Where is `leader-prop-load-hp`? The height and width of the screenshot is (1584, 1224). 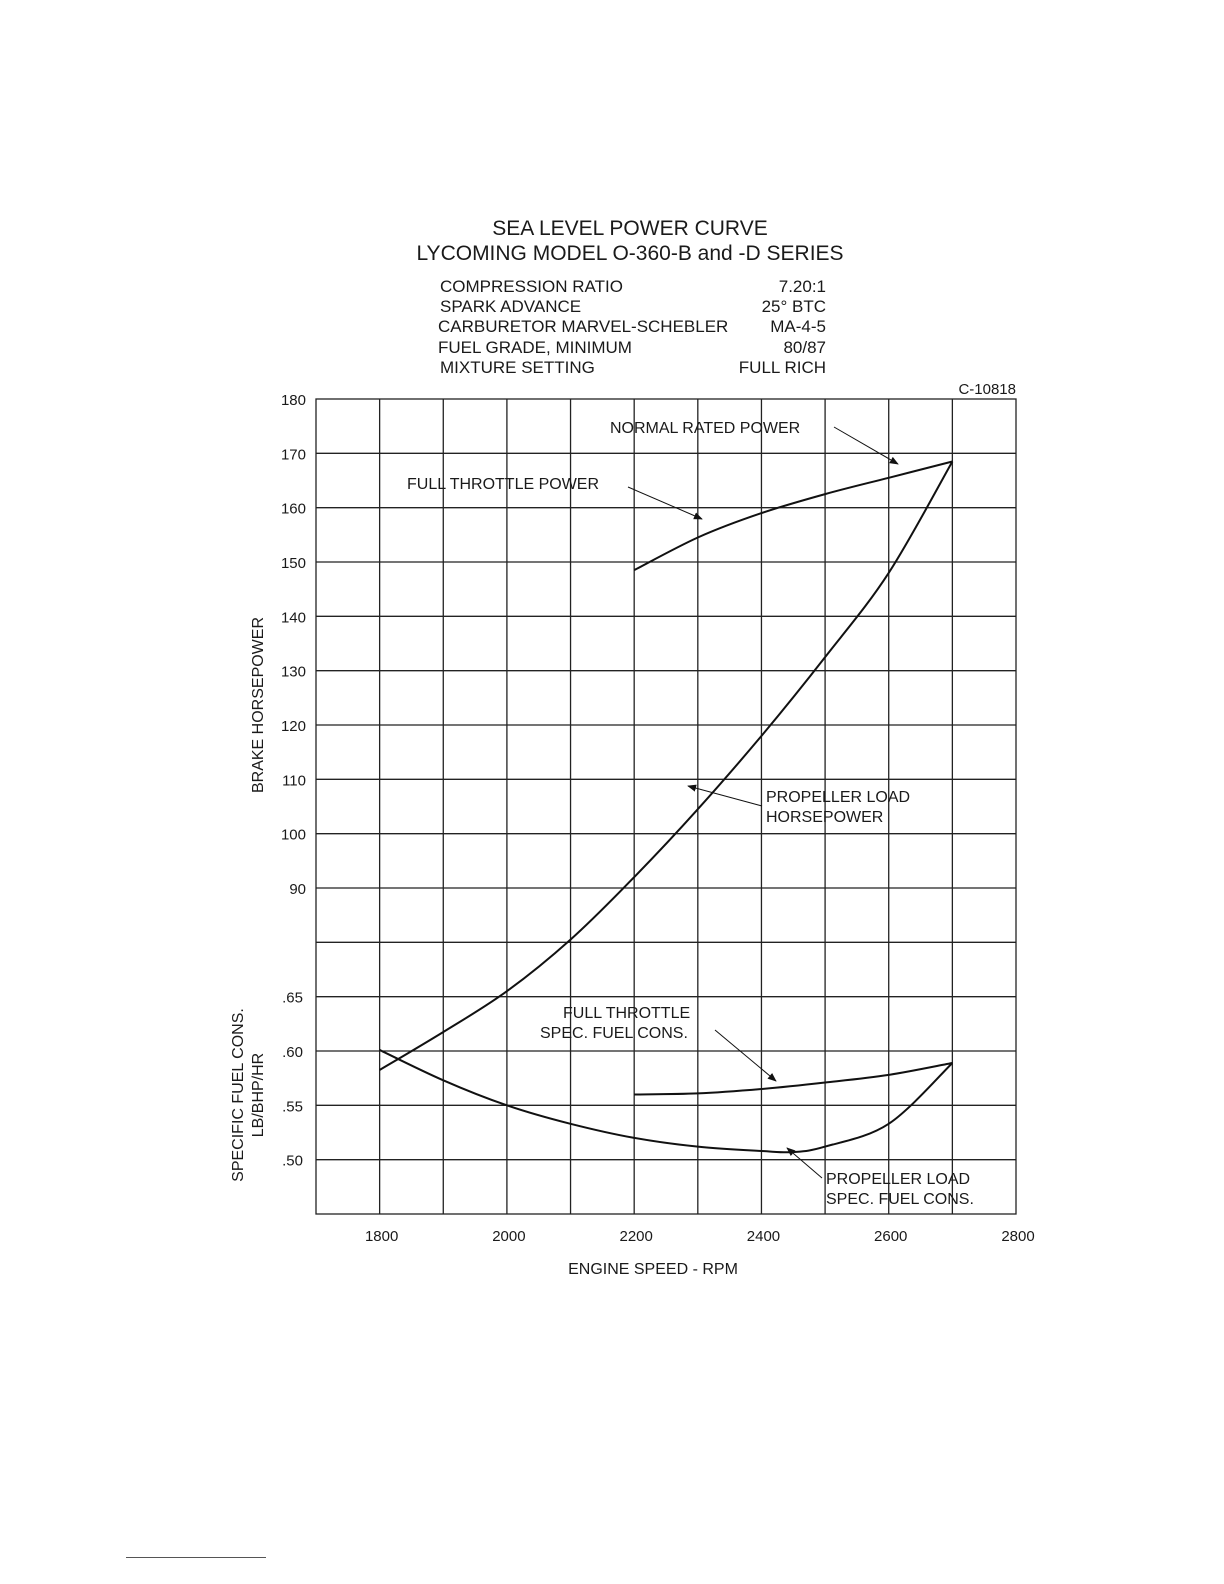 leader-prop-load-hp is located at coordinates (725, 795).